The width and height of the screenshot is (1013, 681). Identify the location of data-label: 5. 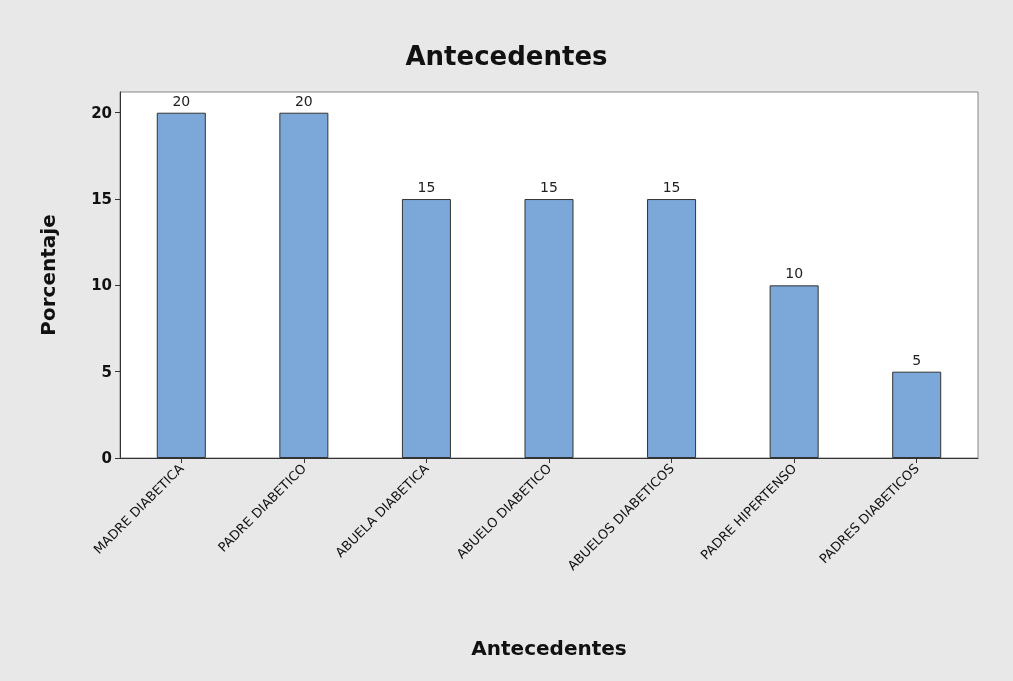
(917, 359).